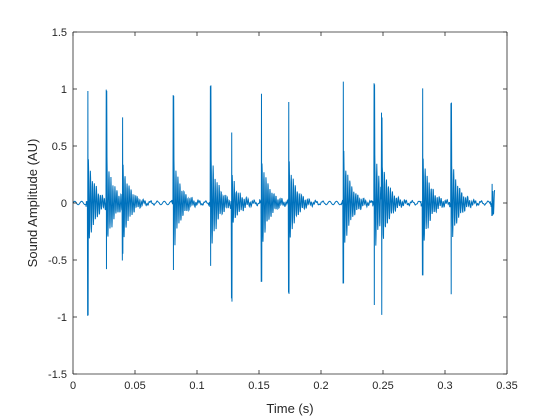 This screenshot has height=420, width=560. What do you see at coordinates (258, 386) in the screenshot?
I see `x-tick-label: 0.15` at bounding box center [258, 386].